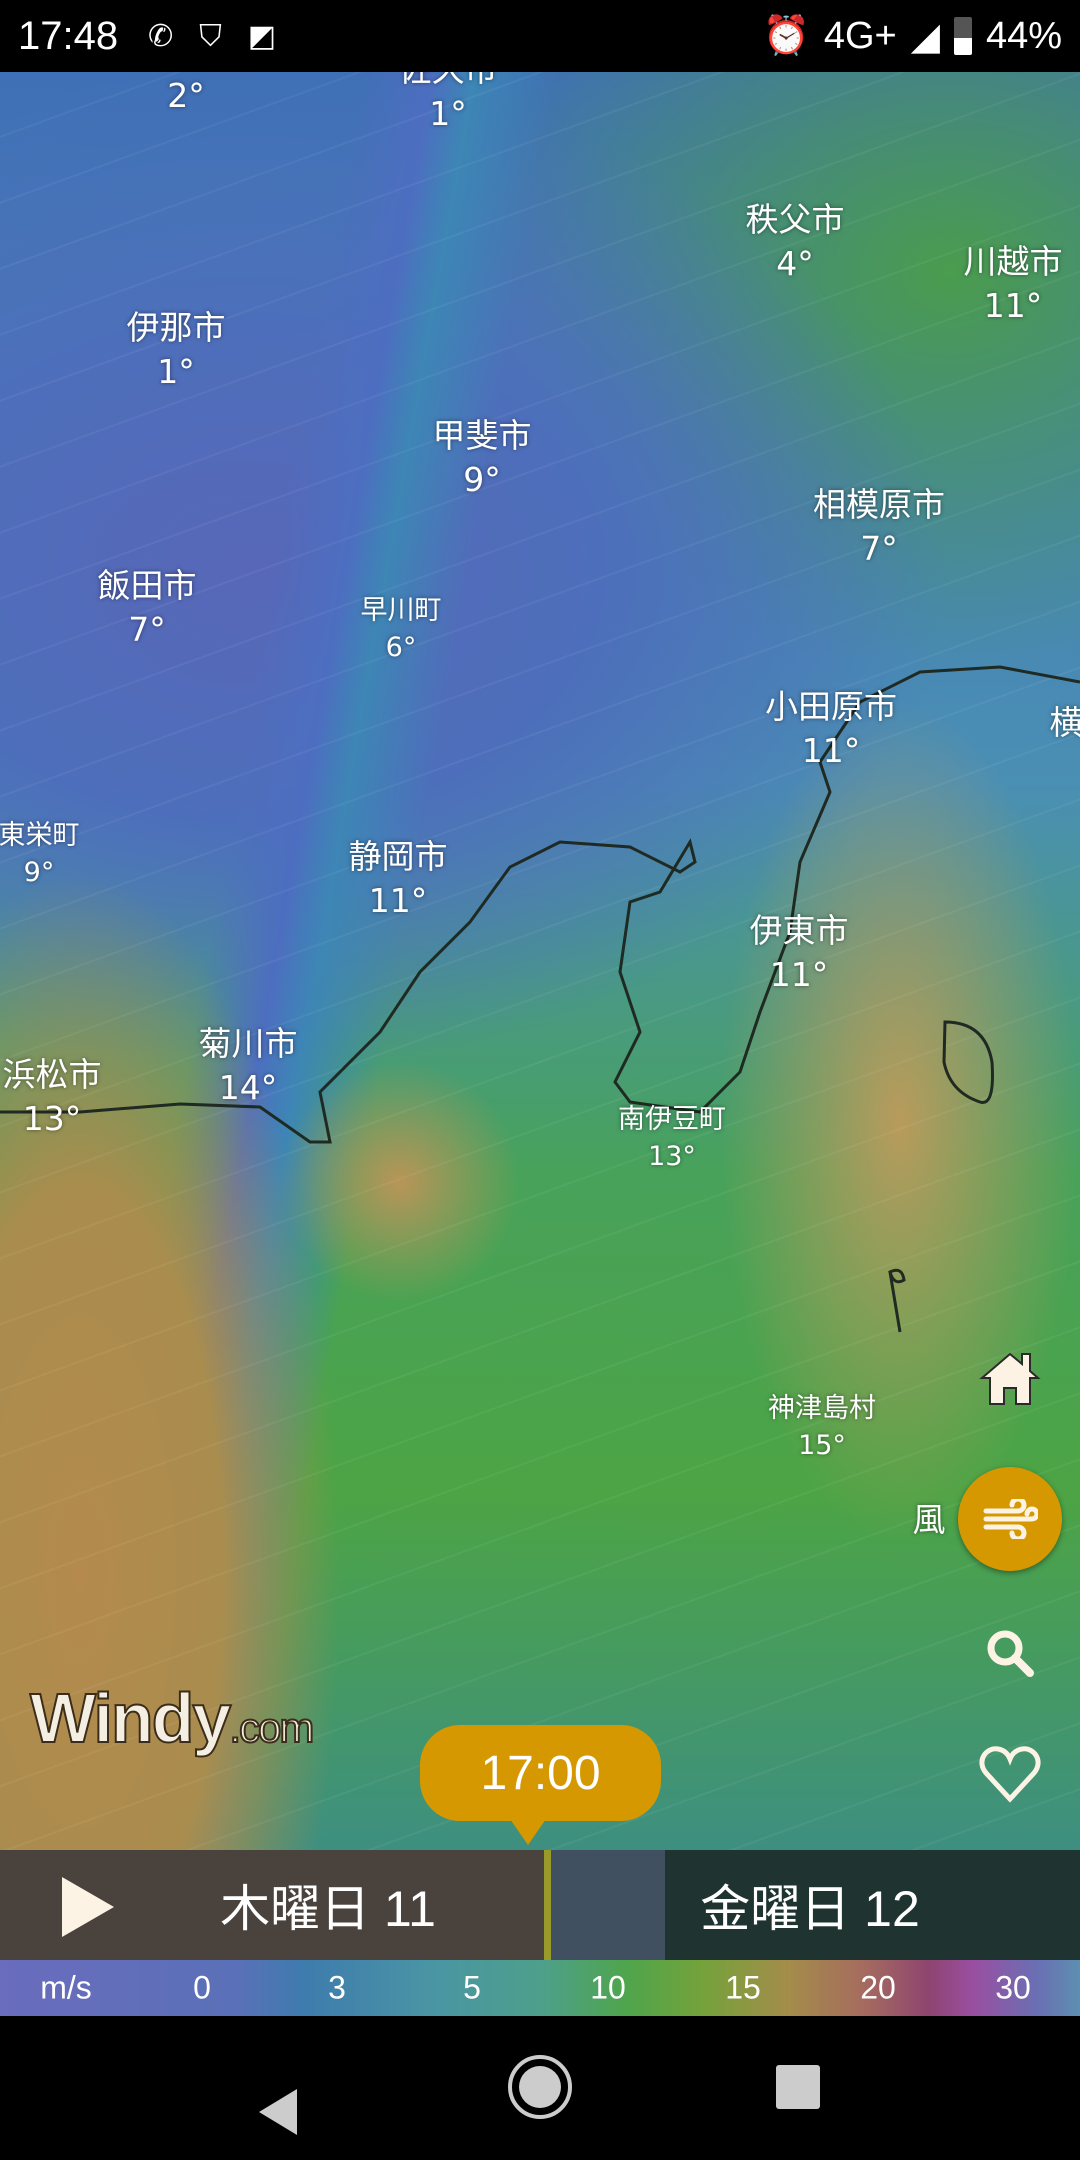  I want to click on day-label: 木曜日 11, so click(328, 1909).